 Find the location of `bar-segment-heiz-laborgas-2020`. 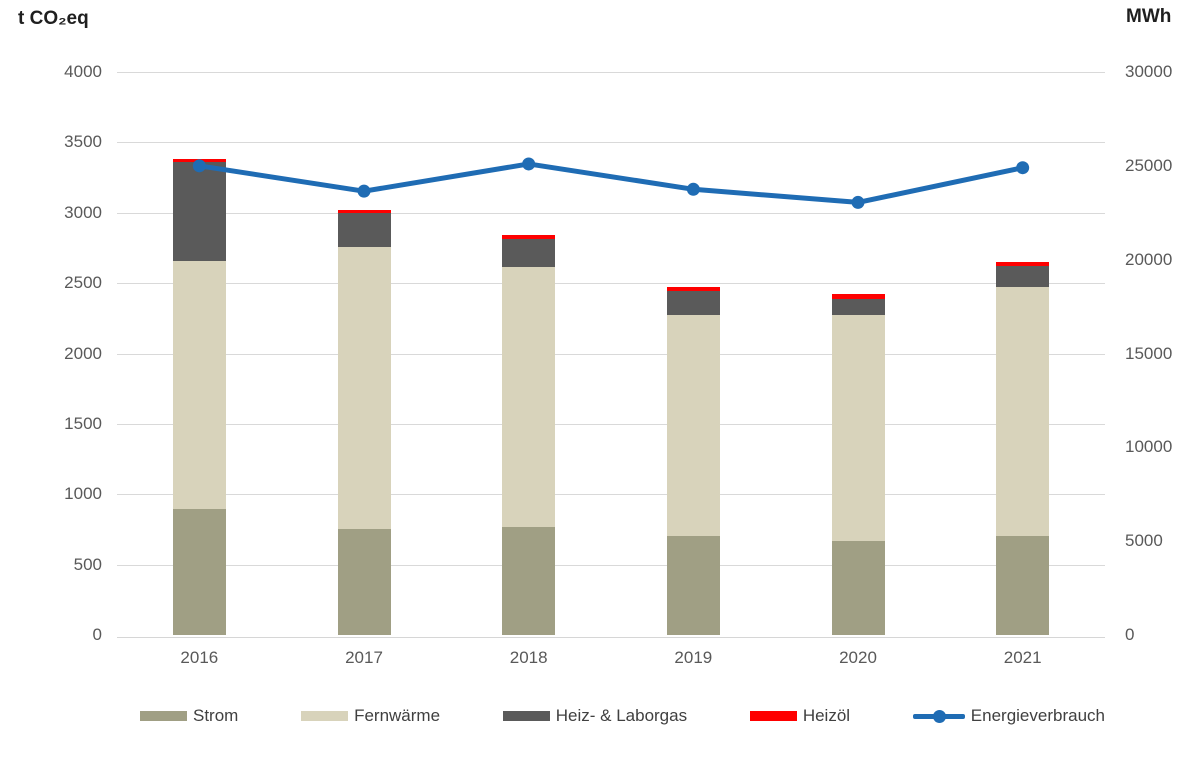

bar-segment-heiz-laborgas-2020 is located at coordinates (858, 307).